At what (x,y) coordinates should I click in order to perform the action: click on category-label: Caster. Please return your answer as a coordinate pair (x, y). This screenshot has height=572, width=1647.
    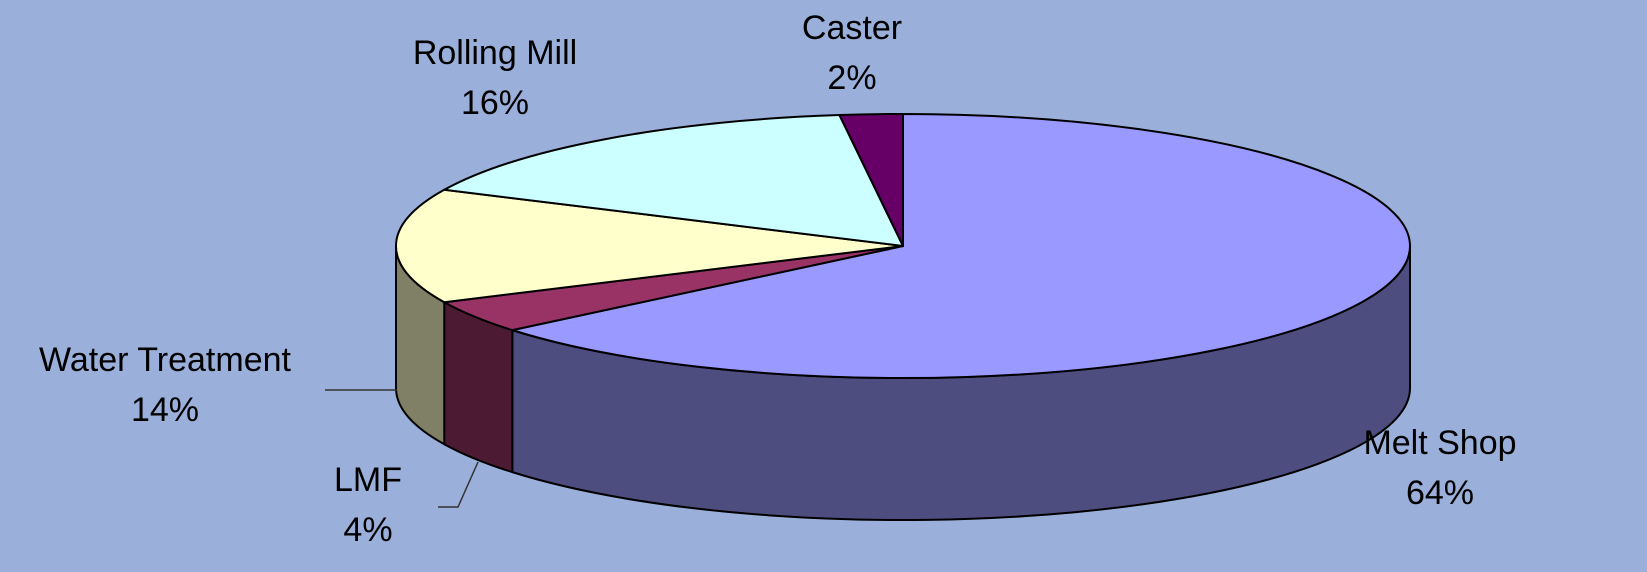
    Looking at the image, I should click on (852, 28).